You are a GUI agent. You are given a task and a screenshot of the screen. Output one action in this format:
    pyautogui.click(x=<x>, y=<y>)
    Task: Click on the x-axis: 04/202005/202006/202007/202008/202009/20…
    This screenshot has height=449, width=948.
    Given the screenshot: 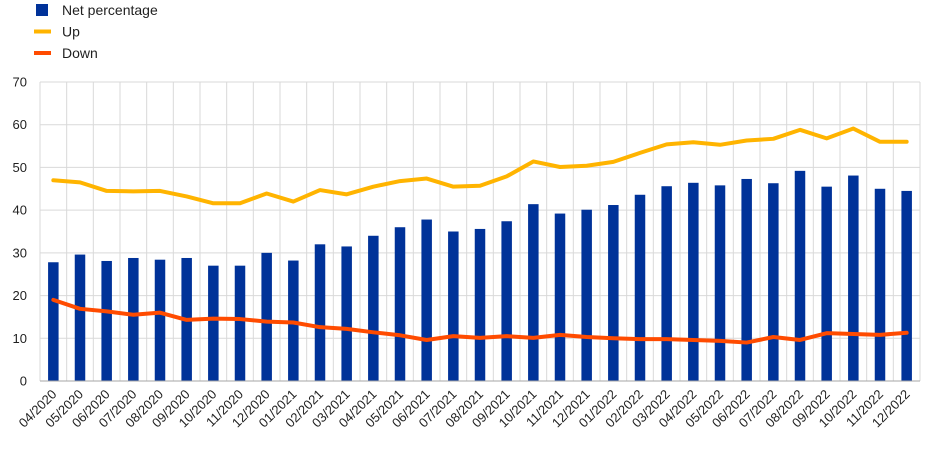 What is the action you would take?
    pyautogui.click(x=468, y=405)
    